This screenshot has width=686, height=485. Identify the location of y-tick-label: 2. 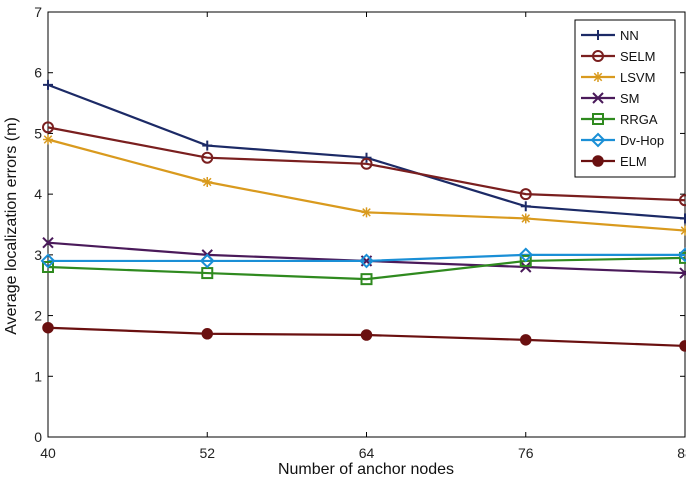
(38, 316).